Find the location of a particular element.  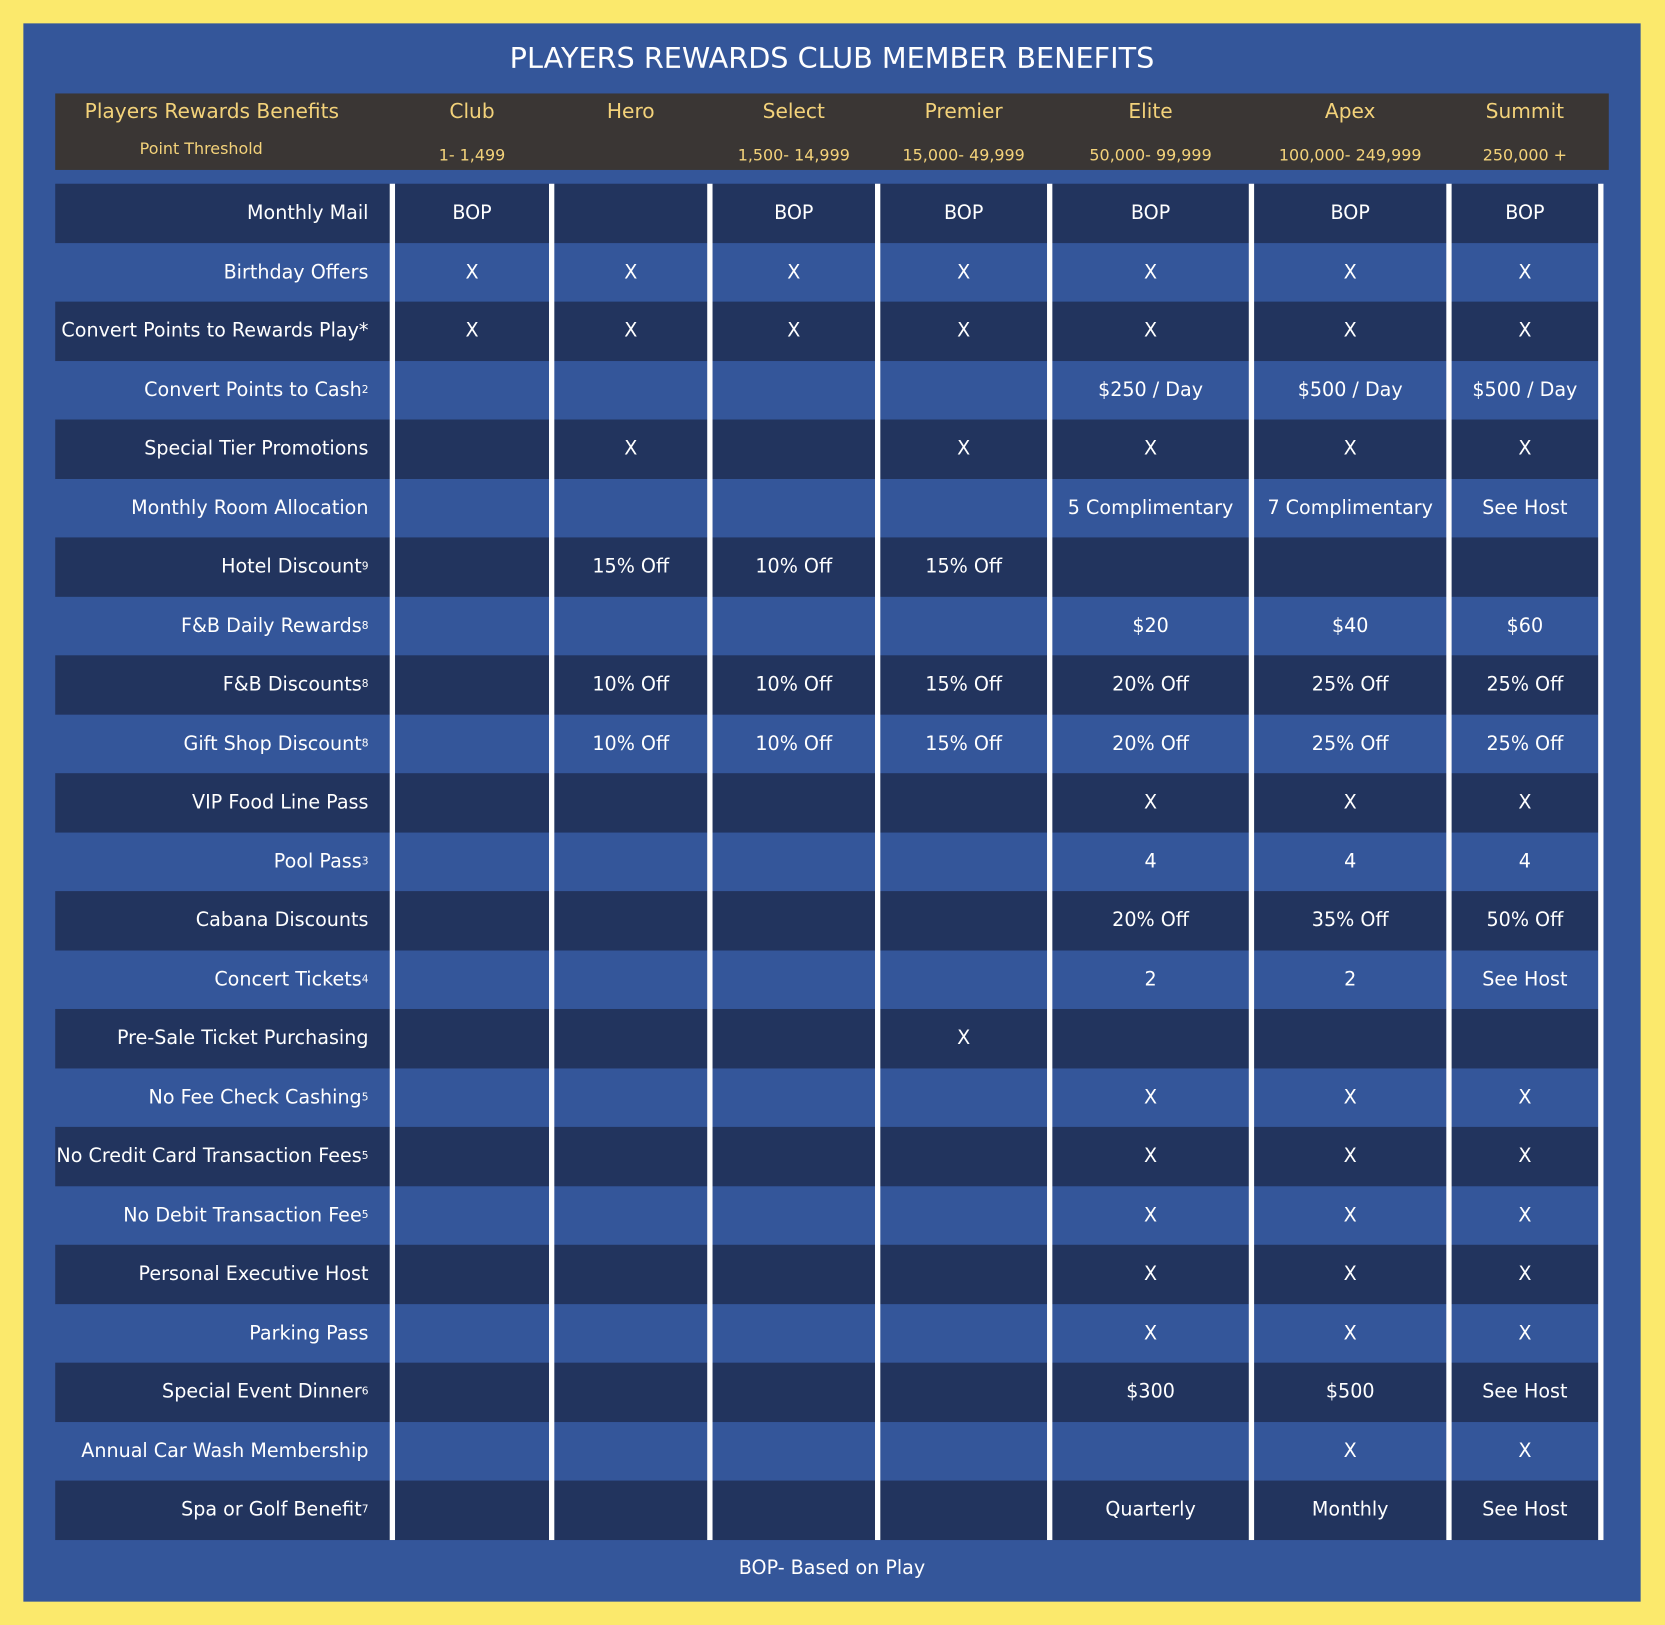

benefit-label: Pre-Sale Ticket Purchasing is located at coordinates (222, 1038).